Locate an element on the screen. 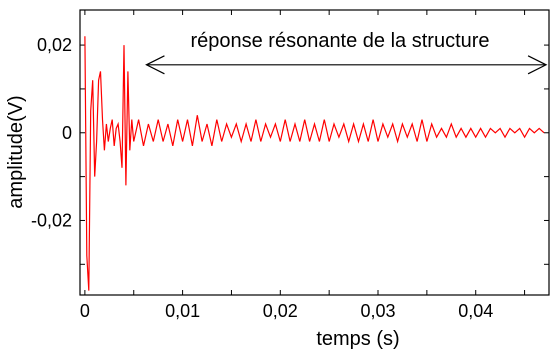  annotation-arrow is located at coordinates (346, 65).